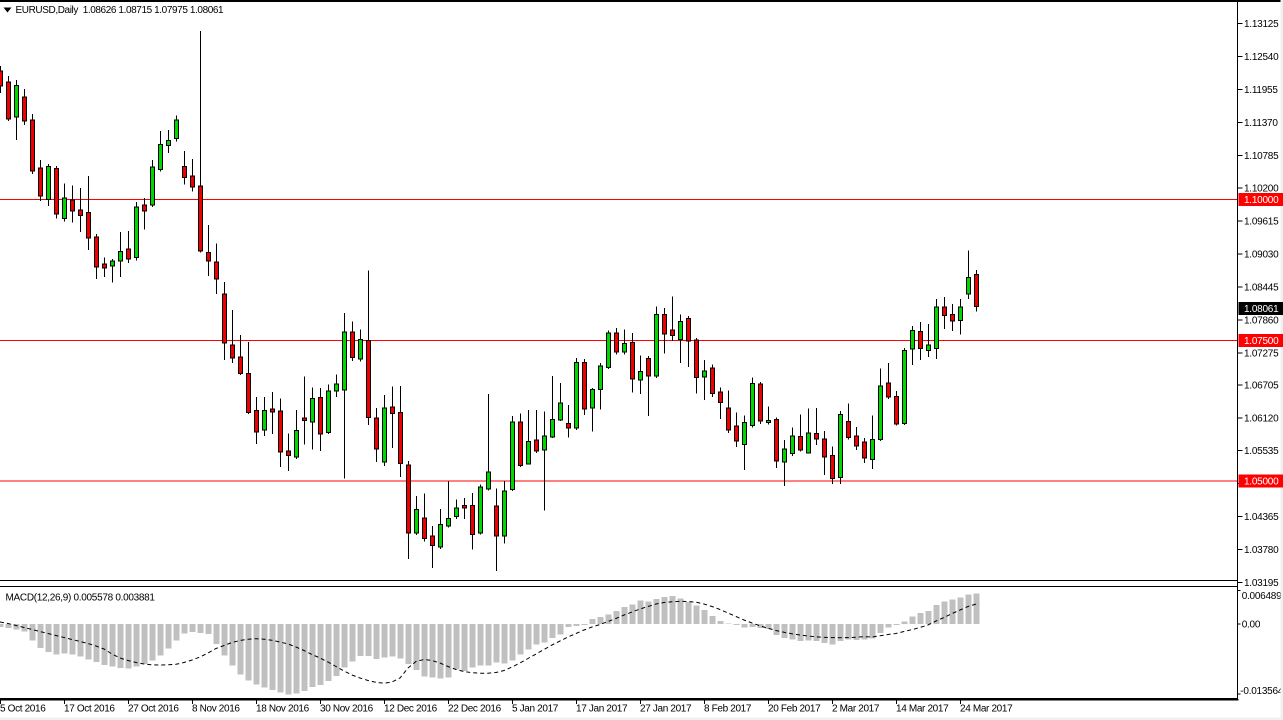 This screenshot has height=720, width=1283. Describe the element at coordinates (1261, 222) in the screenshot. I see `svg-text: 1.09615` at that location.